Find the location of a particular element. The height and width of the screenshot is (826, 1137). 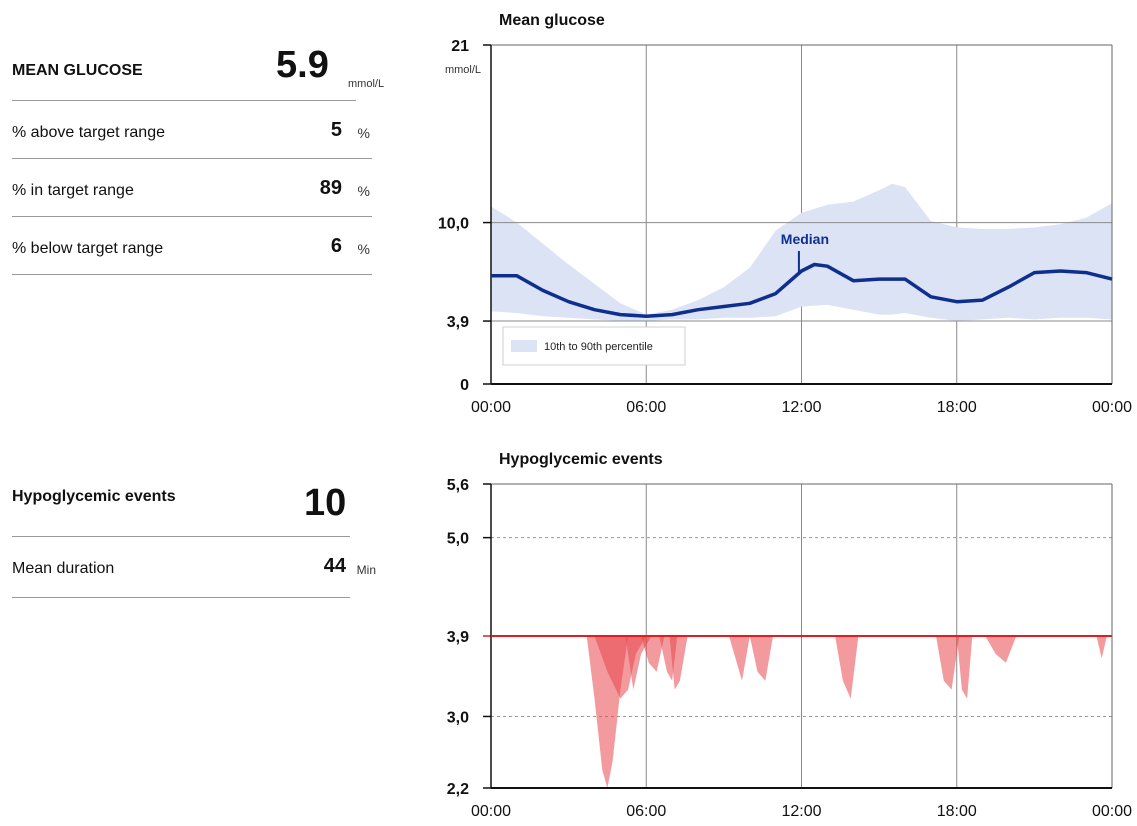

y-tick-label: 5,0 is located at coordinates (458, 539).